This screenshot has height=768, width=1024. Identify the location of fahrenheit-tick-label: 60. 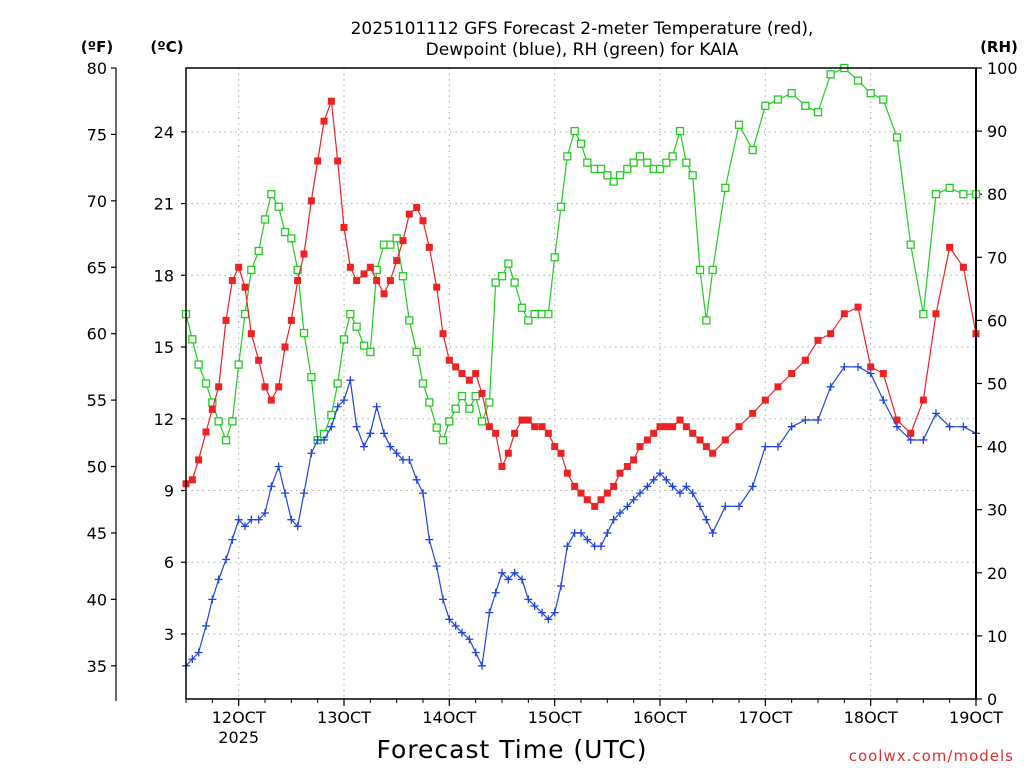
(97, 334).